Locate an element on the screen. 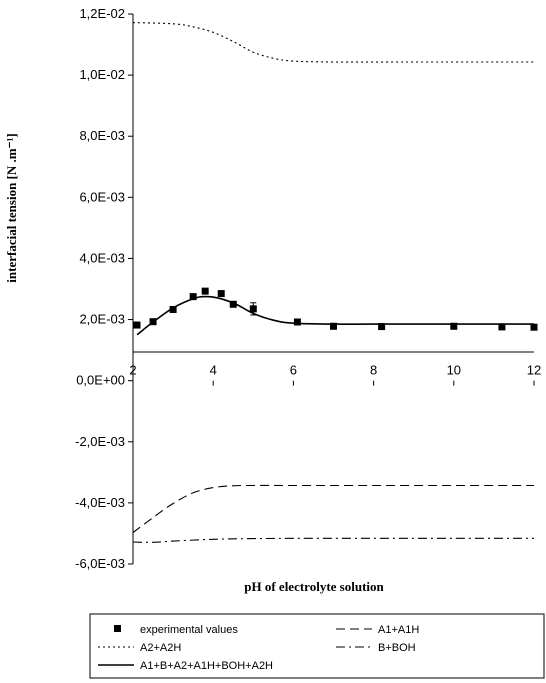  legend-a1-b-a2-a1h-boh-a2h-label: A1+B+A2+A1H+BOH+A2H is located at coordinates (206, 666).